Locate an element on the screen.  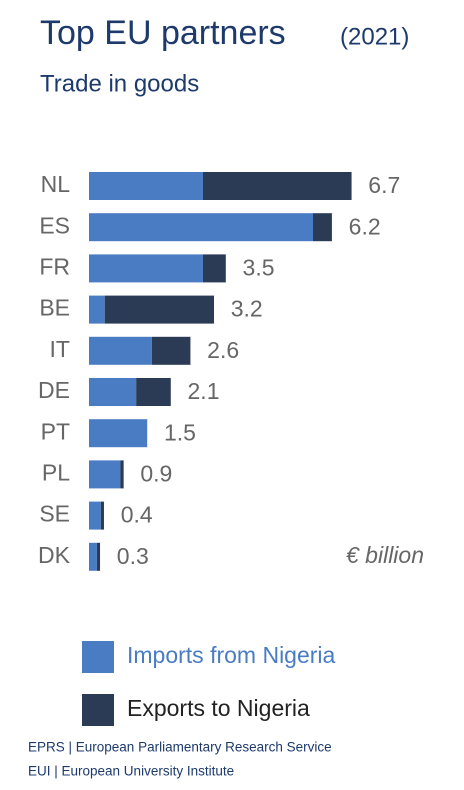
category-label: SE is located at coordinates (54, 514).